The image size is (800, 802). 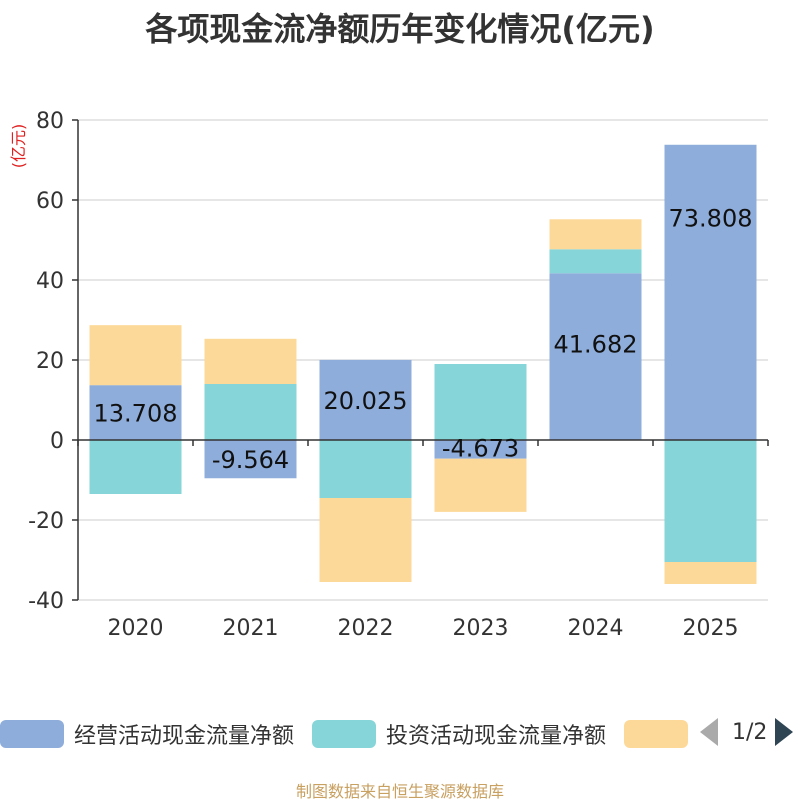 I want to click on legend-item-investing: 投资活动现金流量净额, so click(x=459, y=734).